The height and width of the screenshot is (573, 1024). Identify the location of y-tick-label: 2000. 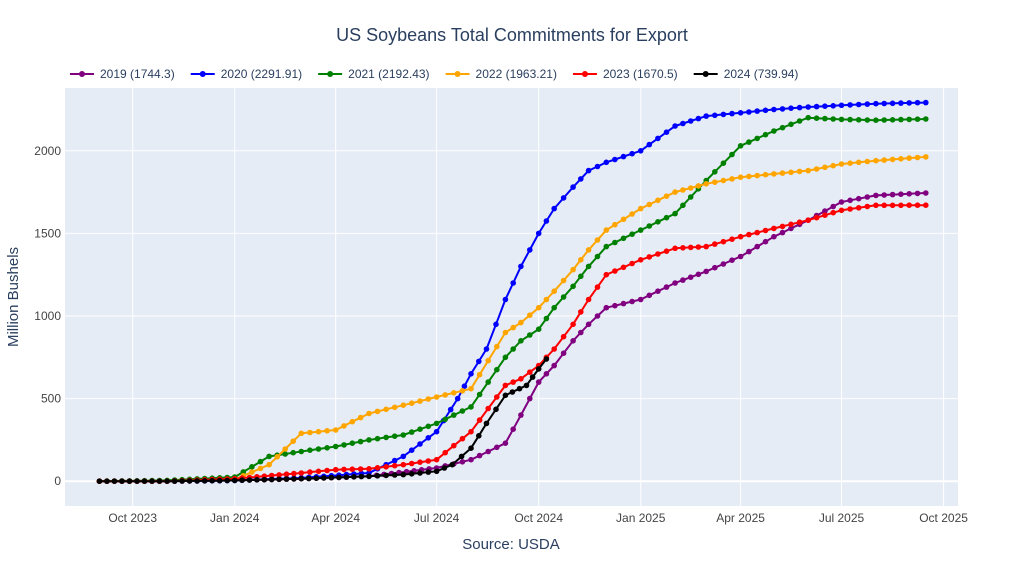
(47, 151).